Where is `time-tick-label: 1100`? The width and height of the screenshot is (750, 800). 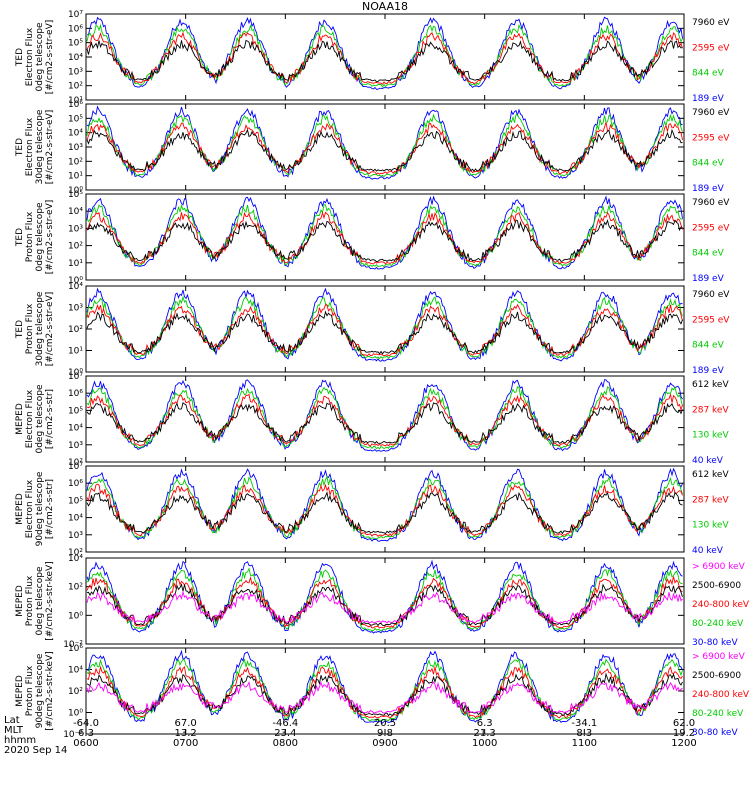 time-tick-label: 1100 is located at coordinates (584, 743).